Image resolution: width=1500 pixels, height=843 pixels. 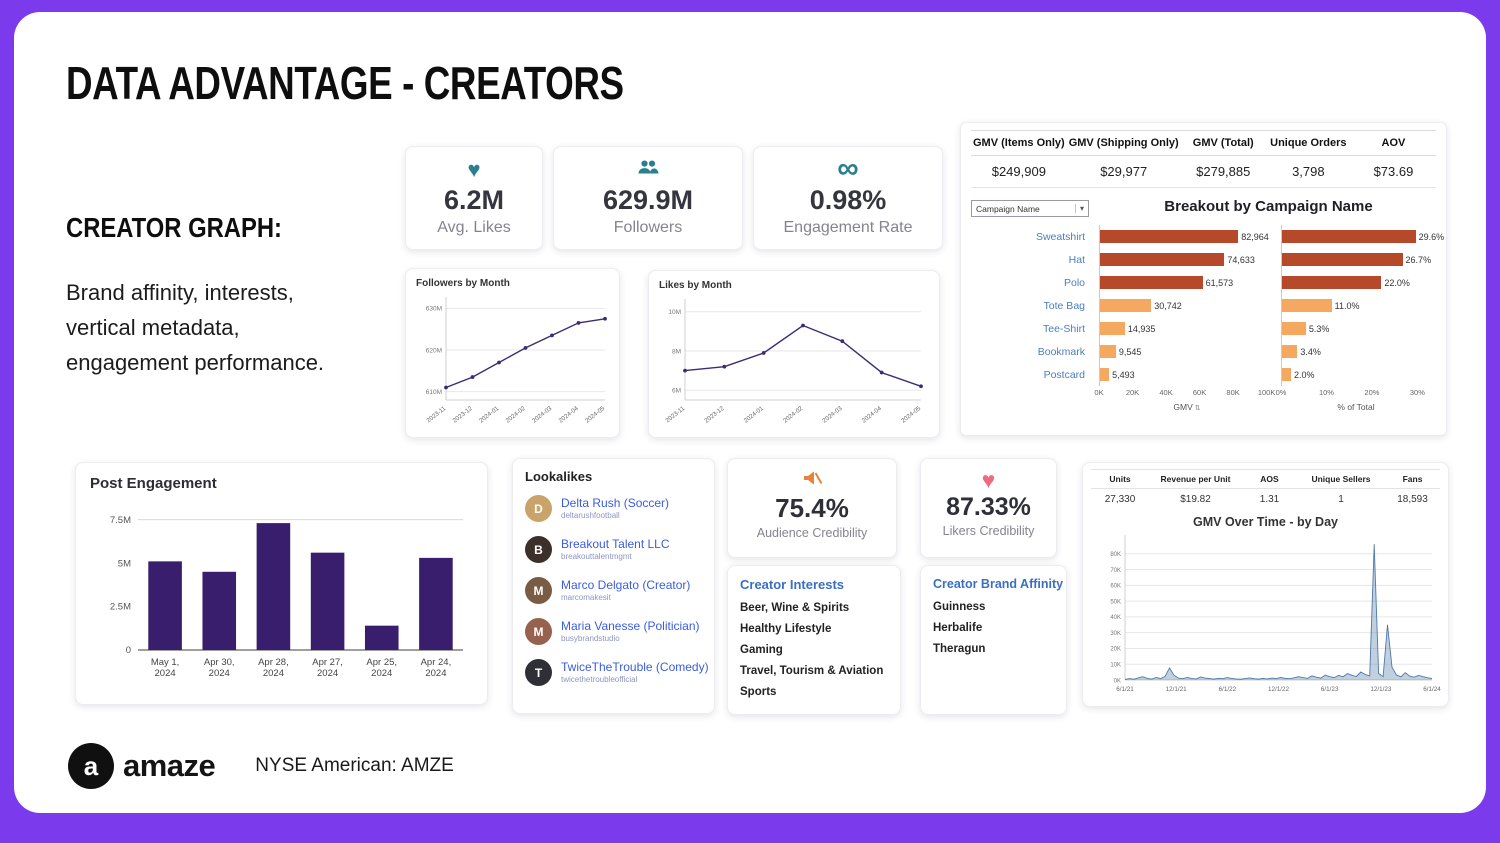 What do you see at coordinates (434, 392) in the screenshot?
I see `svg-text: 610M` at bounding box center [434, 392].